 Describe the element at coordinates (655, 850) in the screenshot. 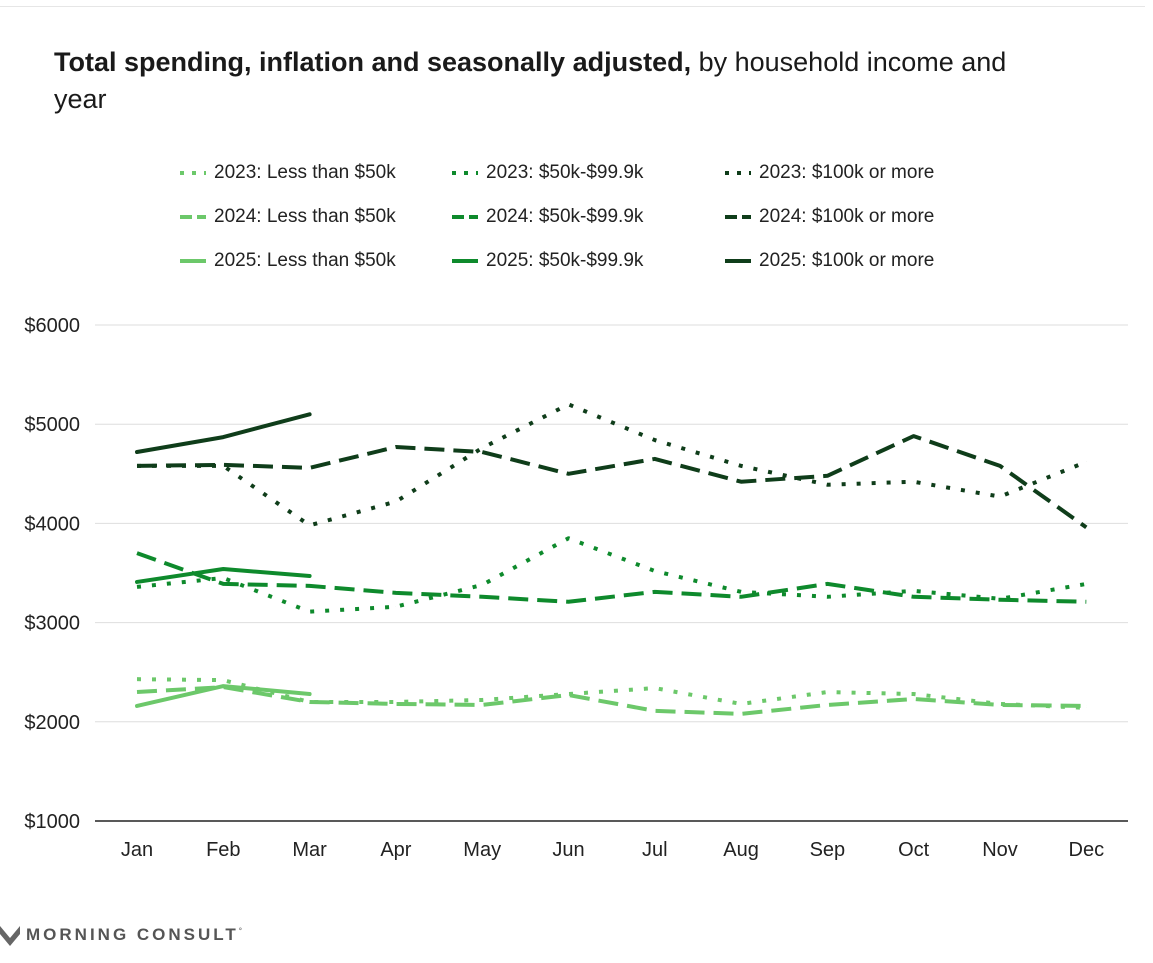

I see `x-tick-label: Jul` at that location.